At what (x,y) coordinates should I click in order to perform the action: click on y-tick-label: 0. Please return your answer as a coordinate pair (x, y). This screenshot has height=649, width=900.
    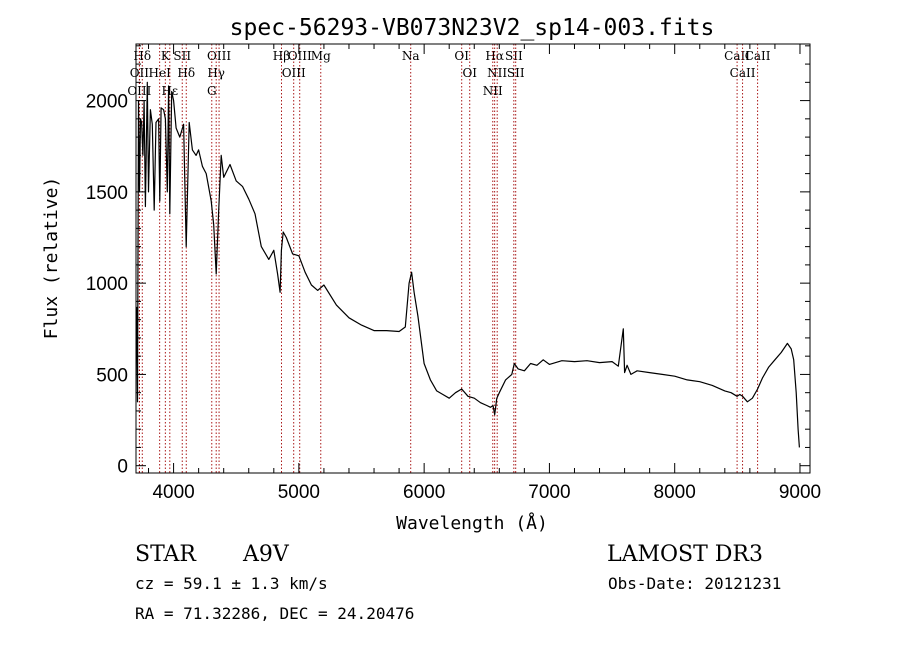
    Looking at the image, I should click on (122, 467).